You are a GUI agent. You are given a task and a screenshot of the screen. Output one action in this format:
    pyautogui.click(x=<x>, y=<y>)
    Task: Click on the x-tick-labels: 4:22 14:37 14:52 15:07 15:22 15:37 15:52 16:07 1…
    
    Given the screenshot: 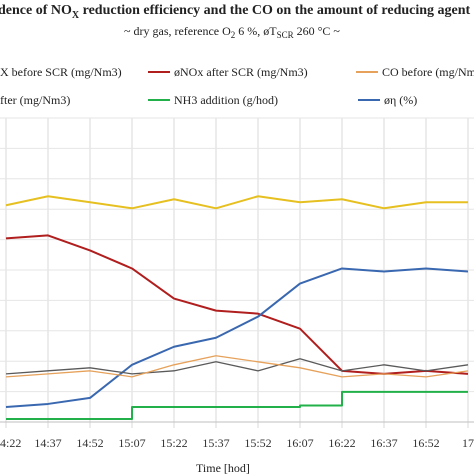 What is the action you would take?
    pyautogui.click(x=237, y=443)
    